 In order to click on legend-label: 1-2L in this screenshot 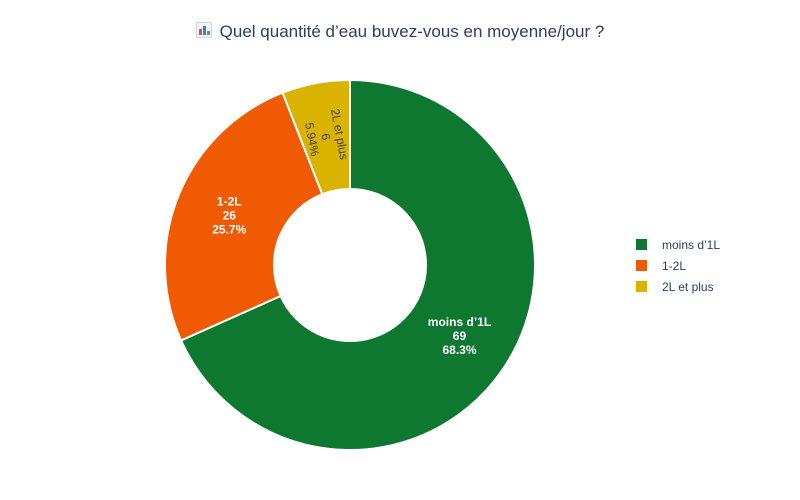, I will do `click(674, 265)`.